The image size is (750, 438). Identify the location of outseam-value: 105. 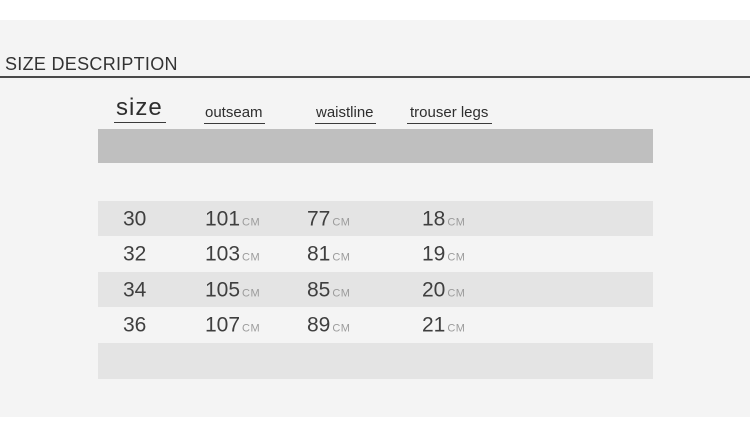
(223, 289).